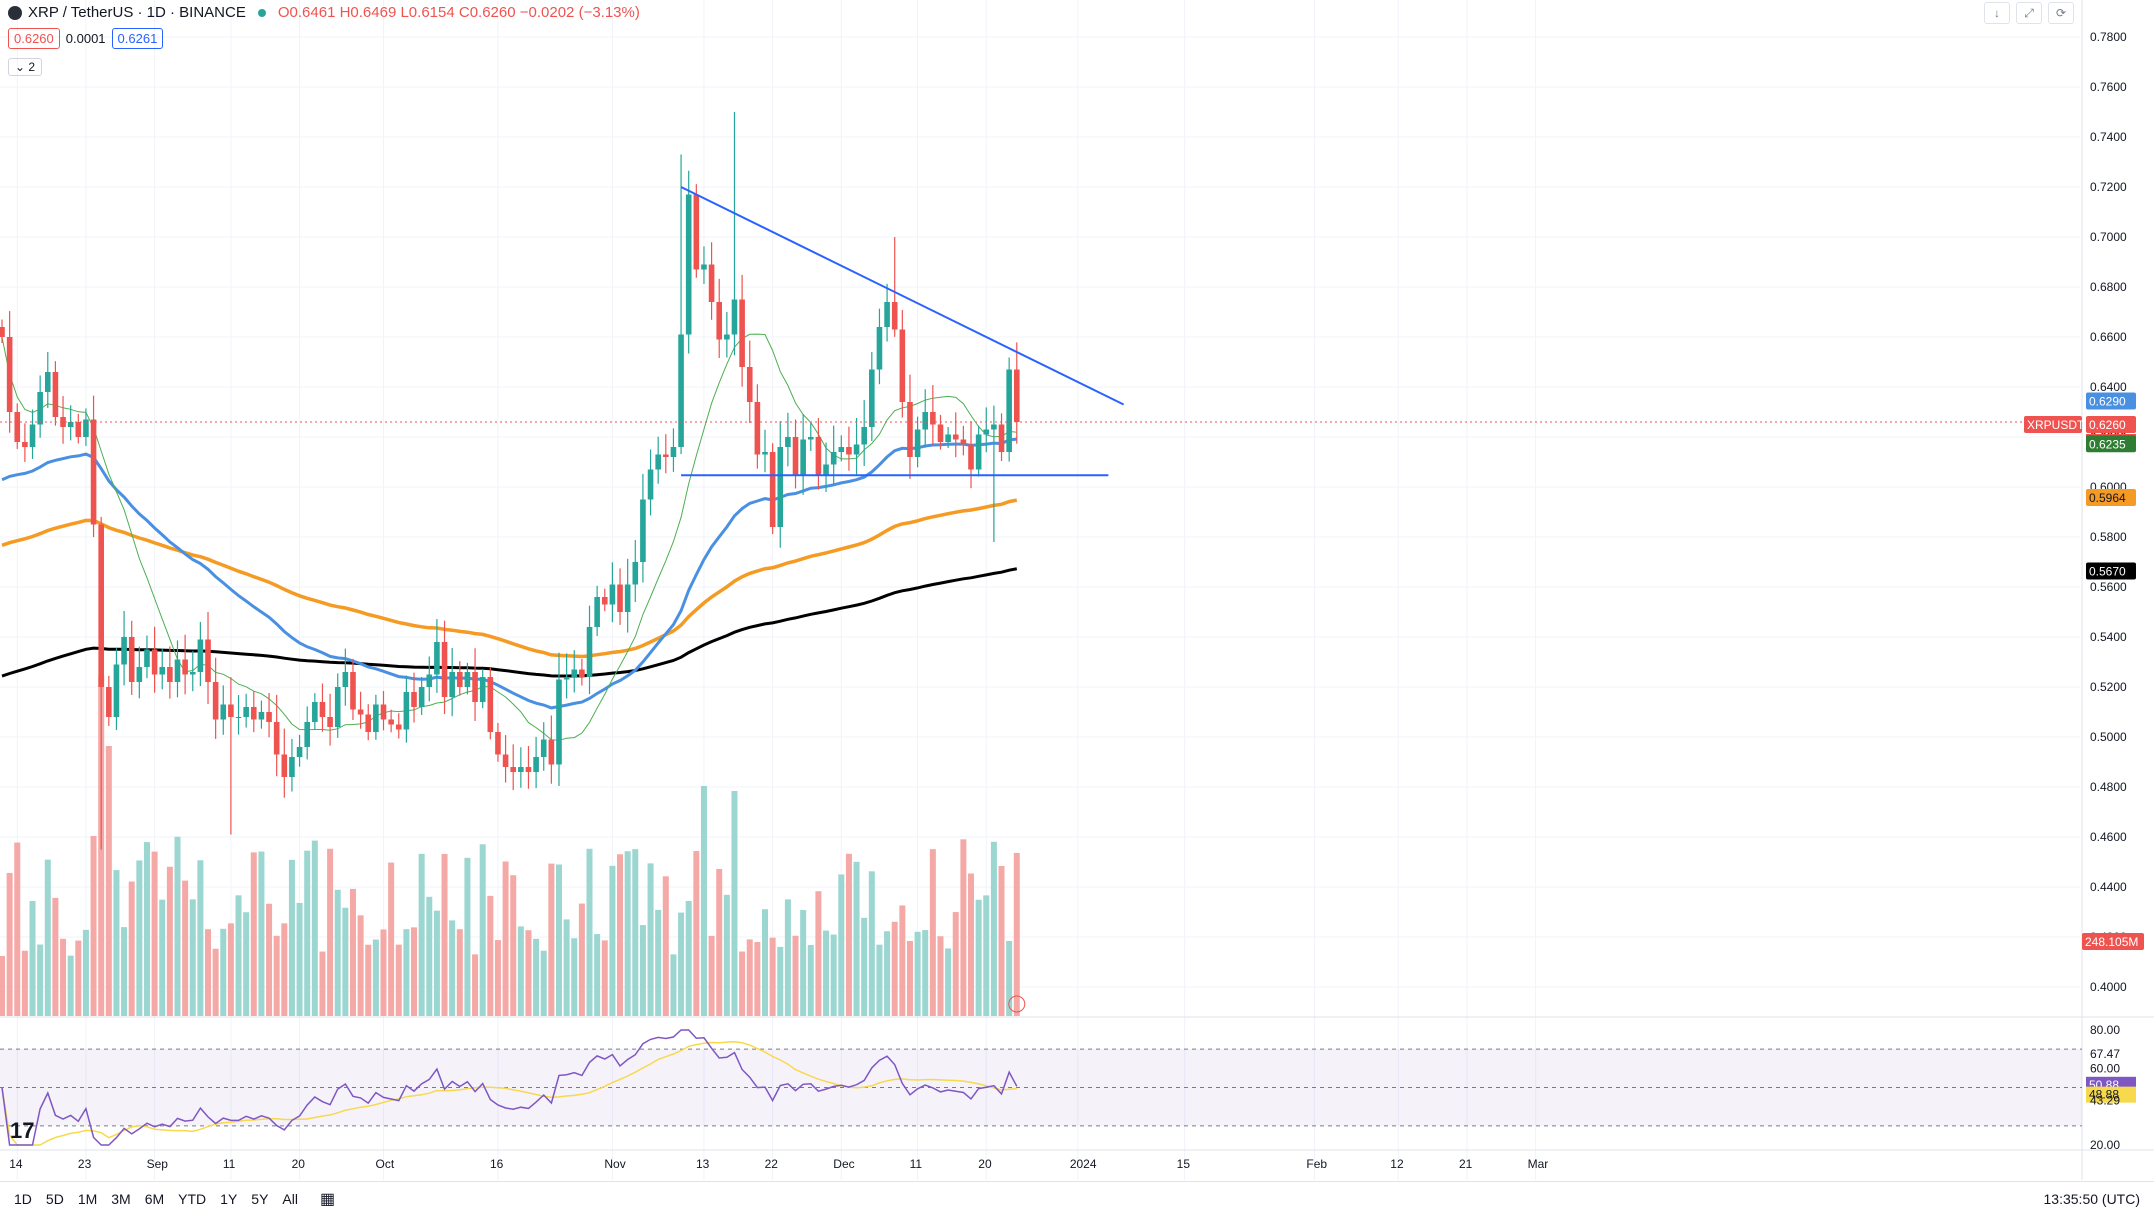  Describe the element at coordinates (327, 1199) in the screenshot. I see `calendar-icon: ▦` at that location.